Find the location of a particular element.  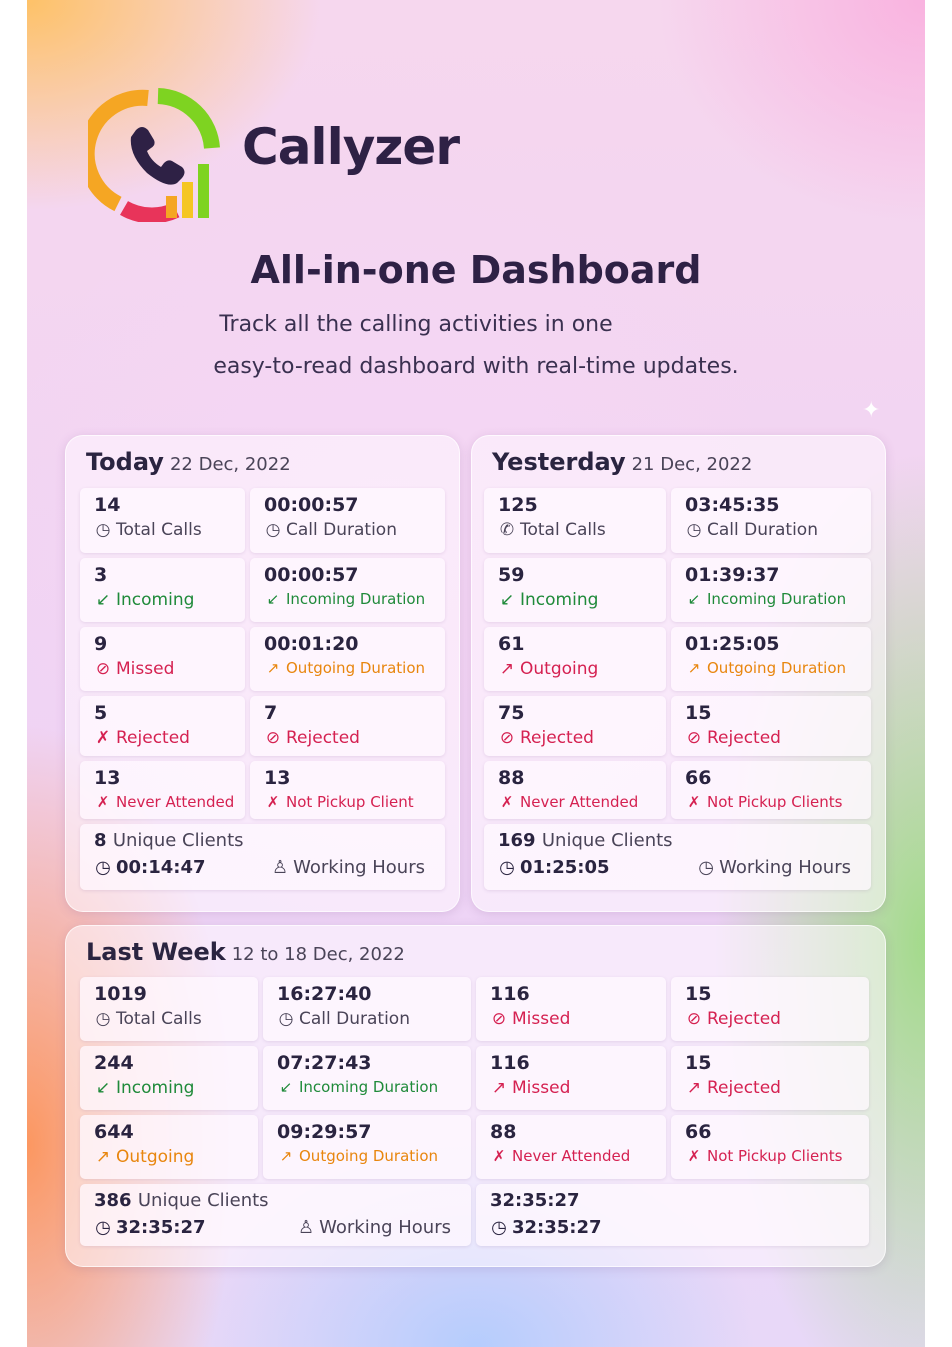

stat-card: 13 ✗ Not Pickup Client is located at coordinates (347, 790).